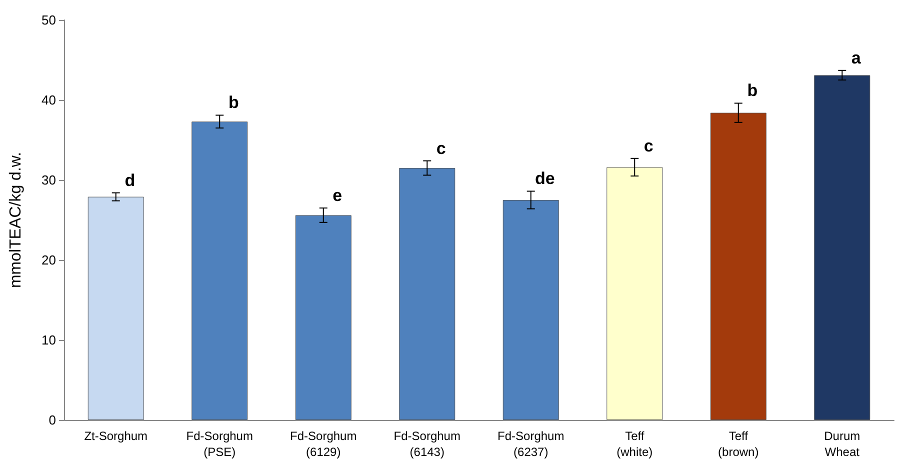 This screenshot has height=470, width=908. Describe the element at coordinates (49, 100) in the screenshot. I see `y-tick-label: 40` at that location.